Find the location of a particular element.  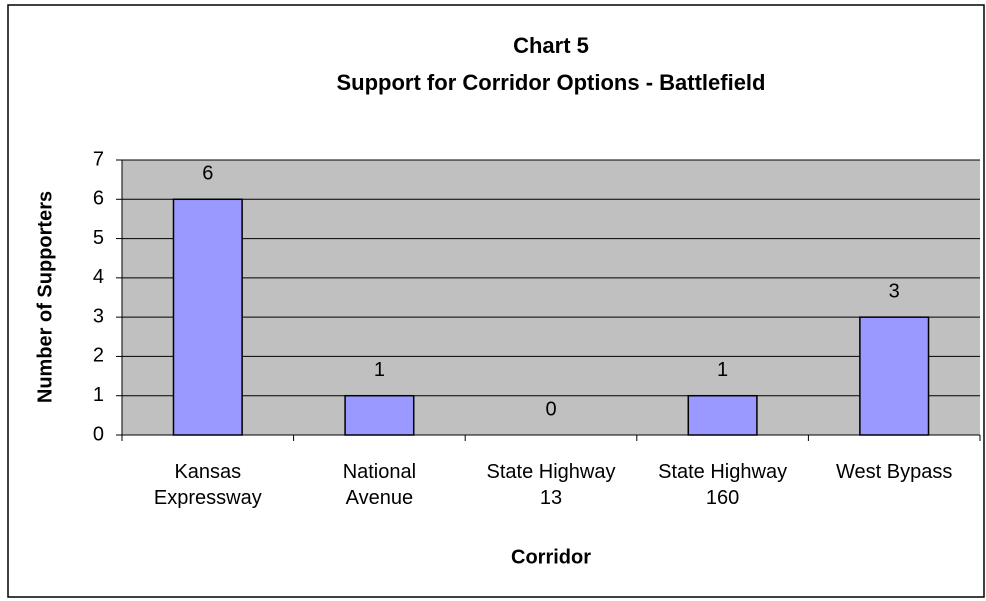

x-tick-label: West Bypass is located at coordinates (894, 472).